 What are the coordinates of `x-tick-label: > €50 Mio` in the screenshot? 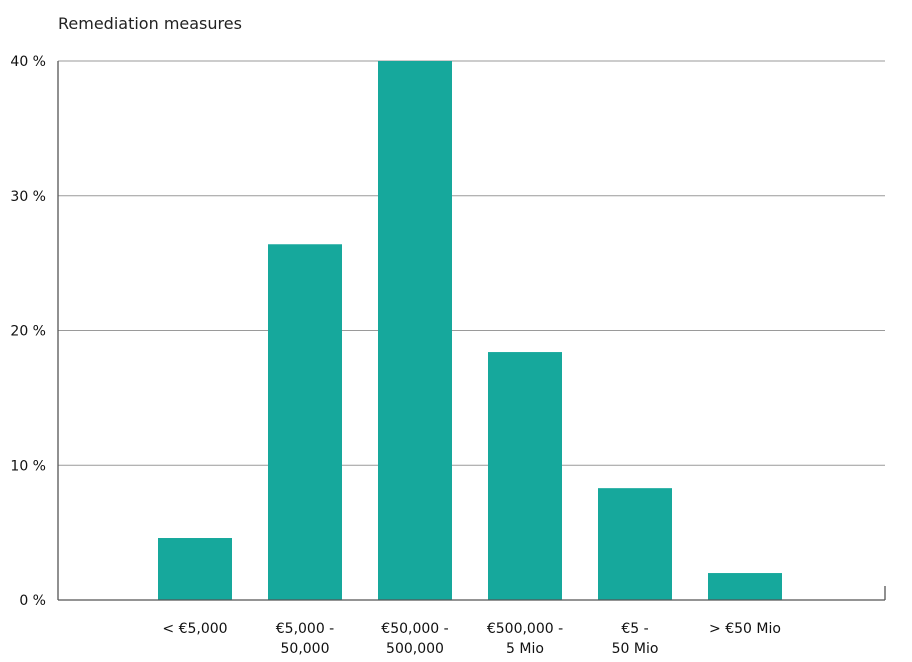 It's located at (745, 629).